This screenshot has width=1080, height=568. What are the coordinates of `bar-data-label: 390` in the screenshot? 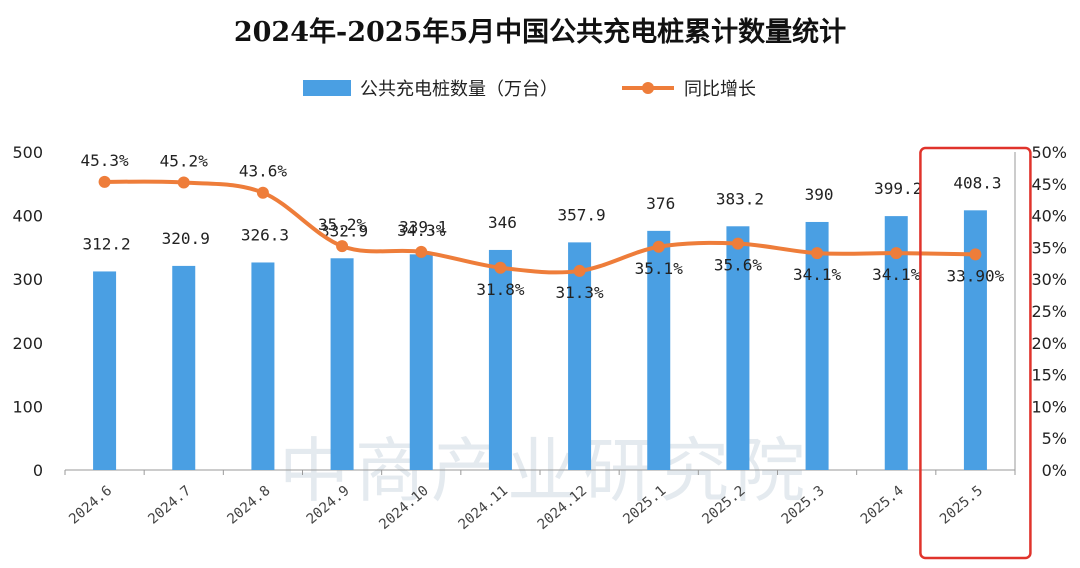 It's located at (819, 194).